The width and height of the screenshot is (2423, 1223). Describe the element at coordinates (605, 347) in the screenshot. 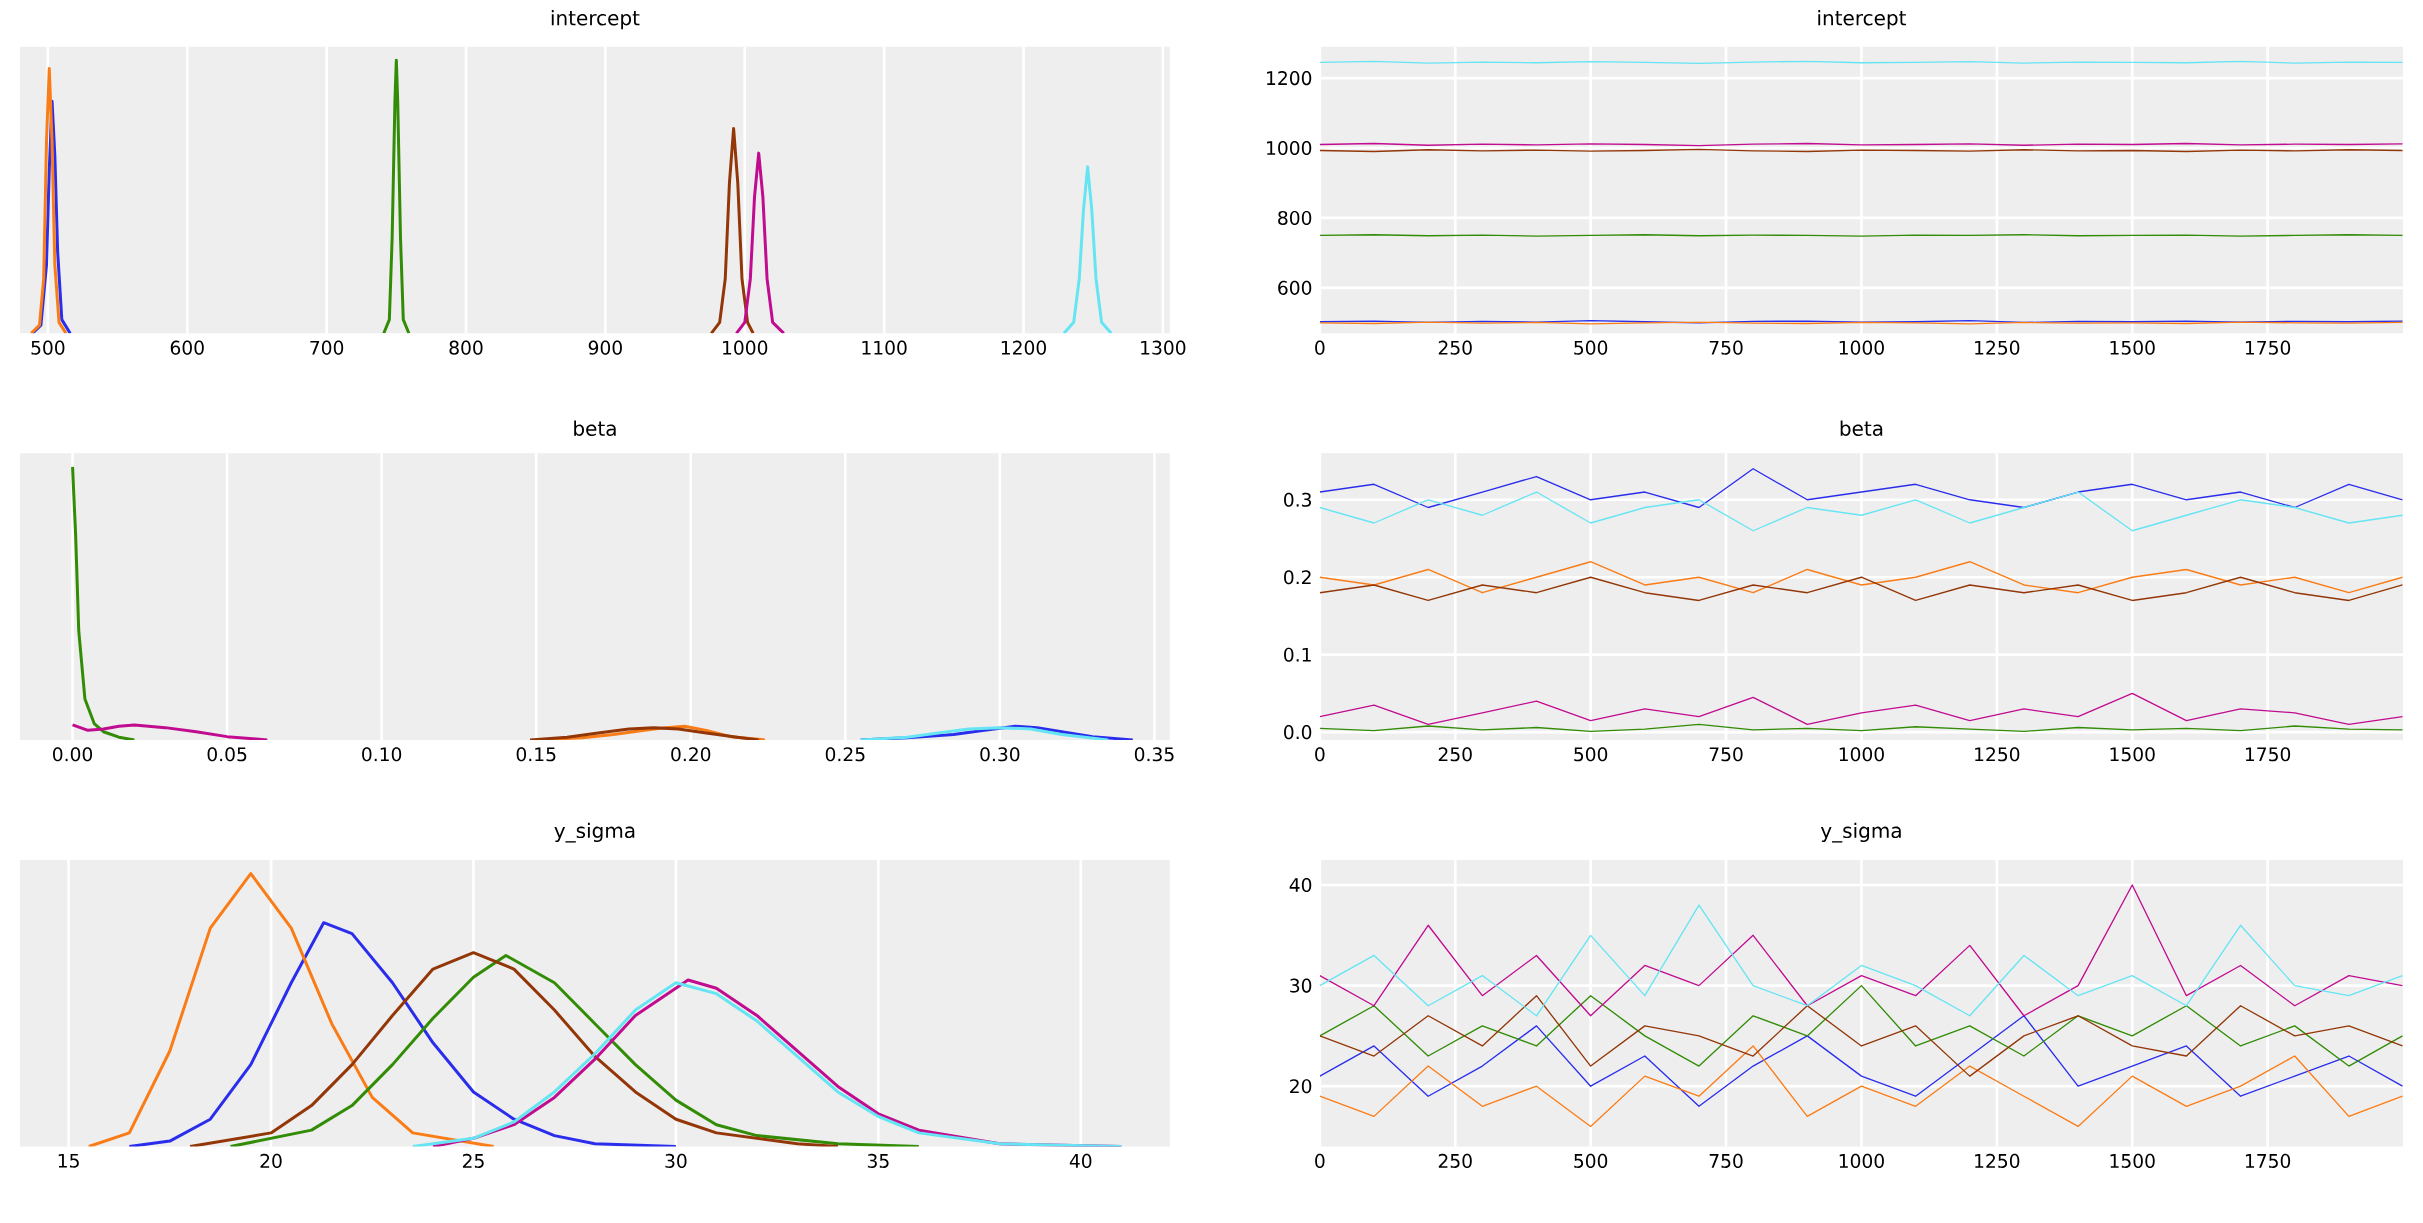

I see `x-tick-label: 900` at that location.